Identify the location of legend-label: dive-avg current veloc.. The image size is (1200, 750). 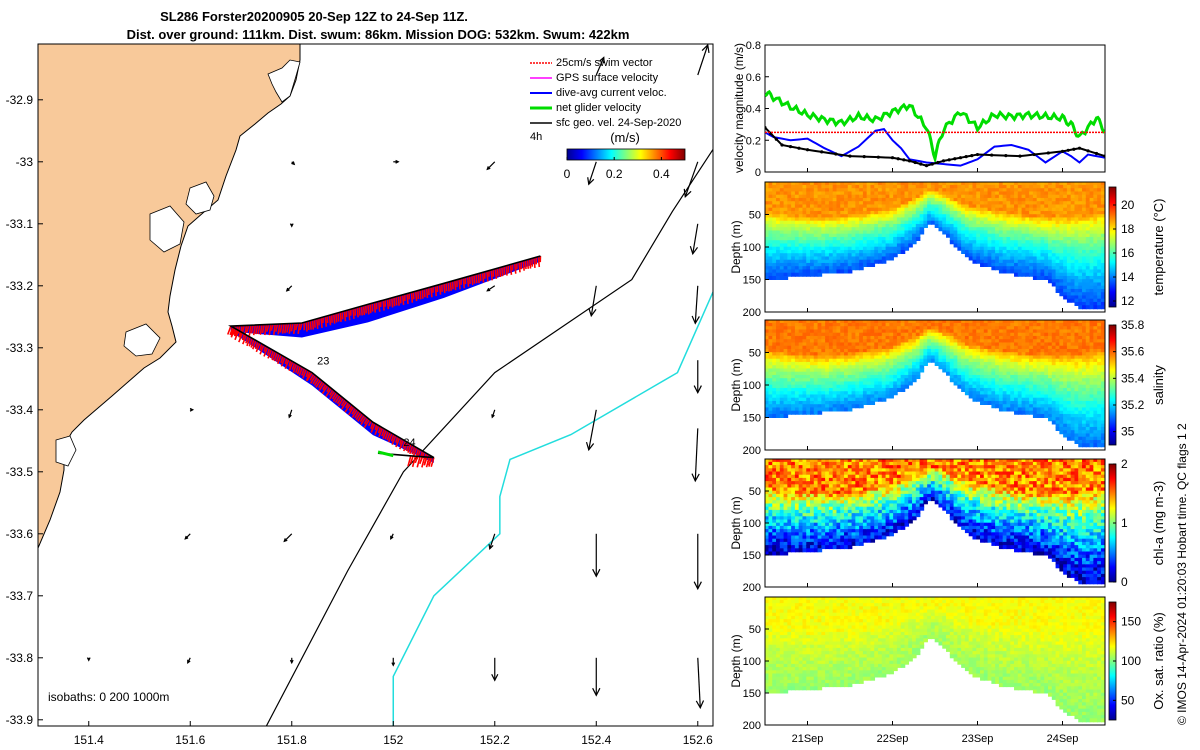
(611, 93).